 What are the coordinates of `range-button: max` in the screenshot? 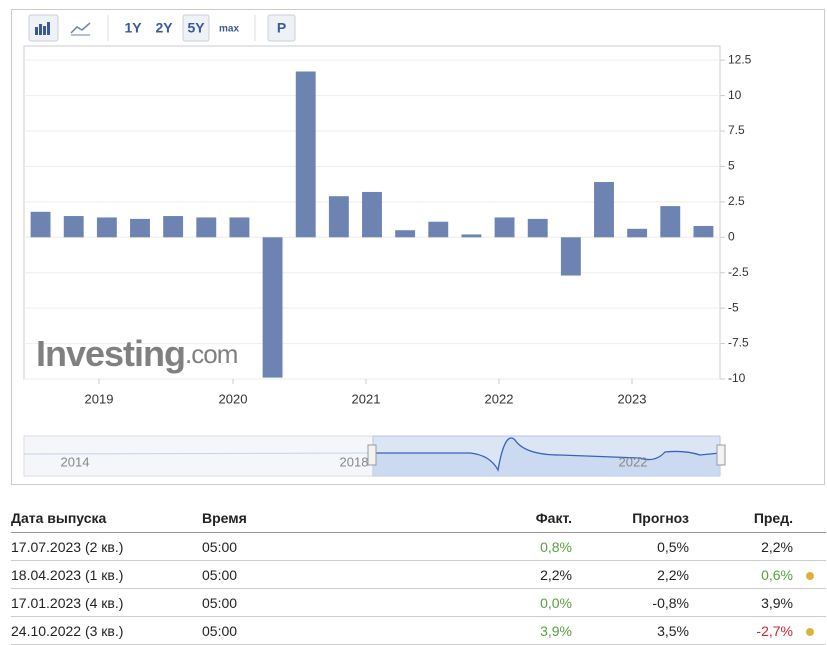 It's located at (229, 29).